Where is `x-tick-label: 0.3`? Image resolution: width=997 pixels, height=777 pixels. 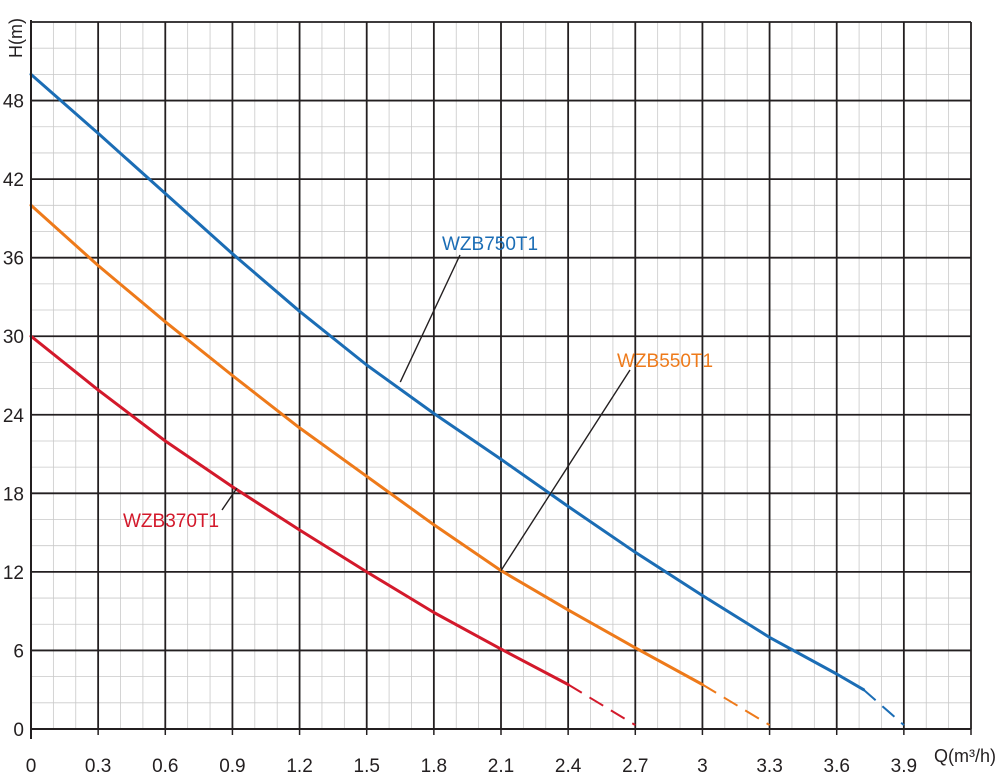
x-tick-label: 0.3 is located at coordinates (98, 766).